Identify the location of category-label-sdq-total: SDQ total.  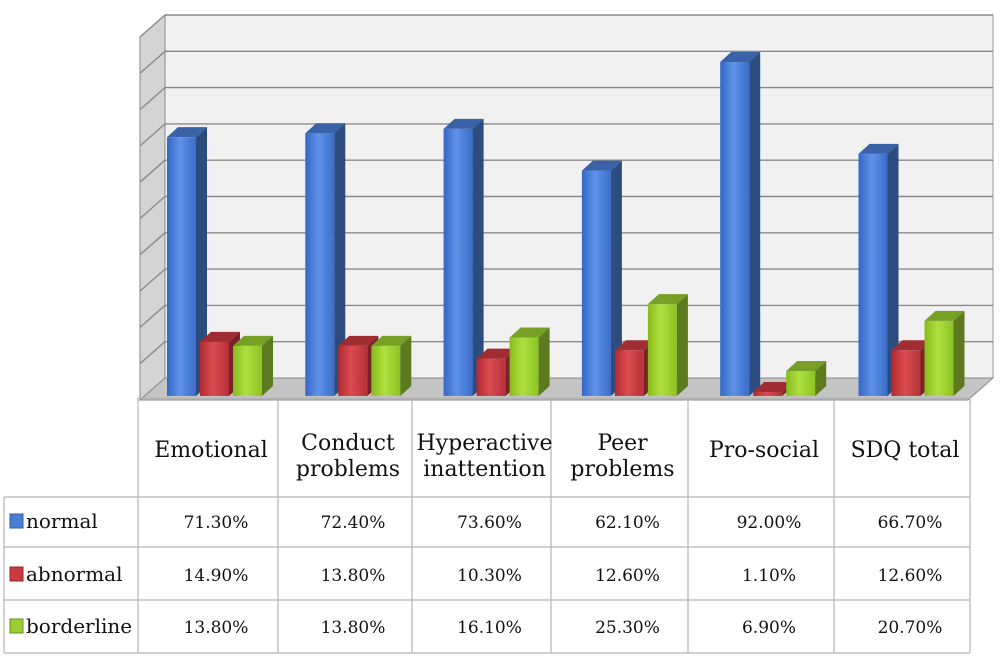
(905, 450).